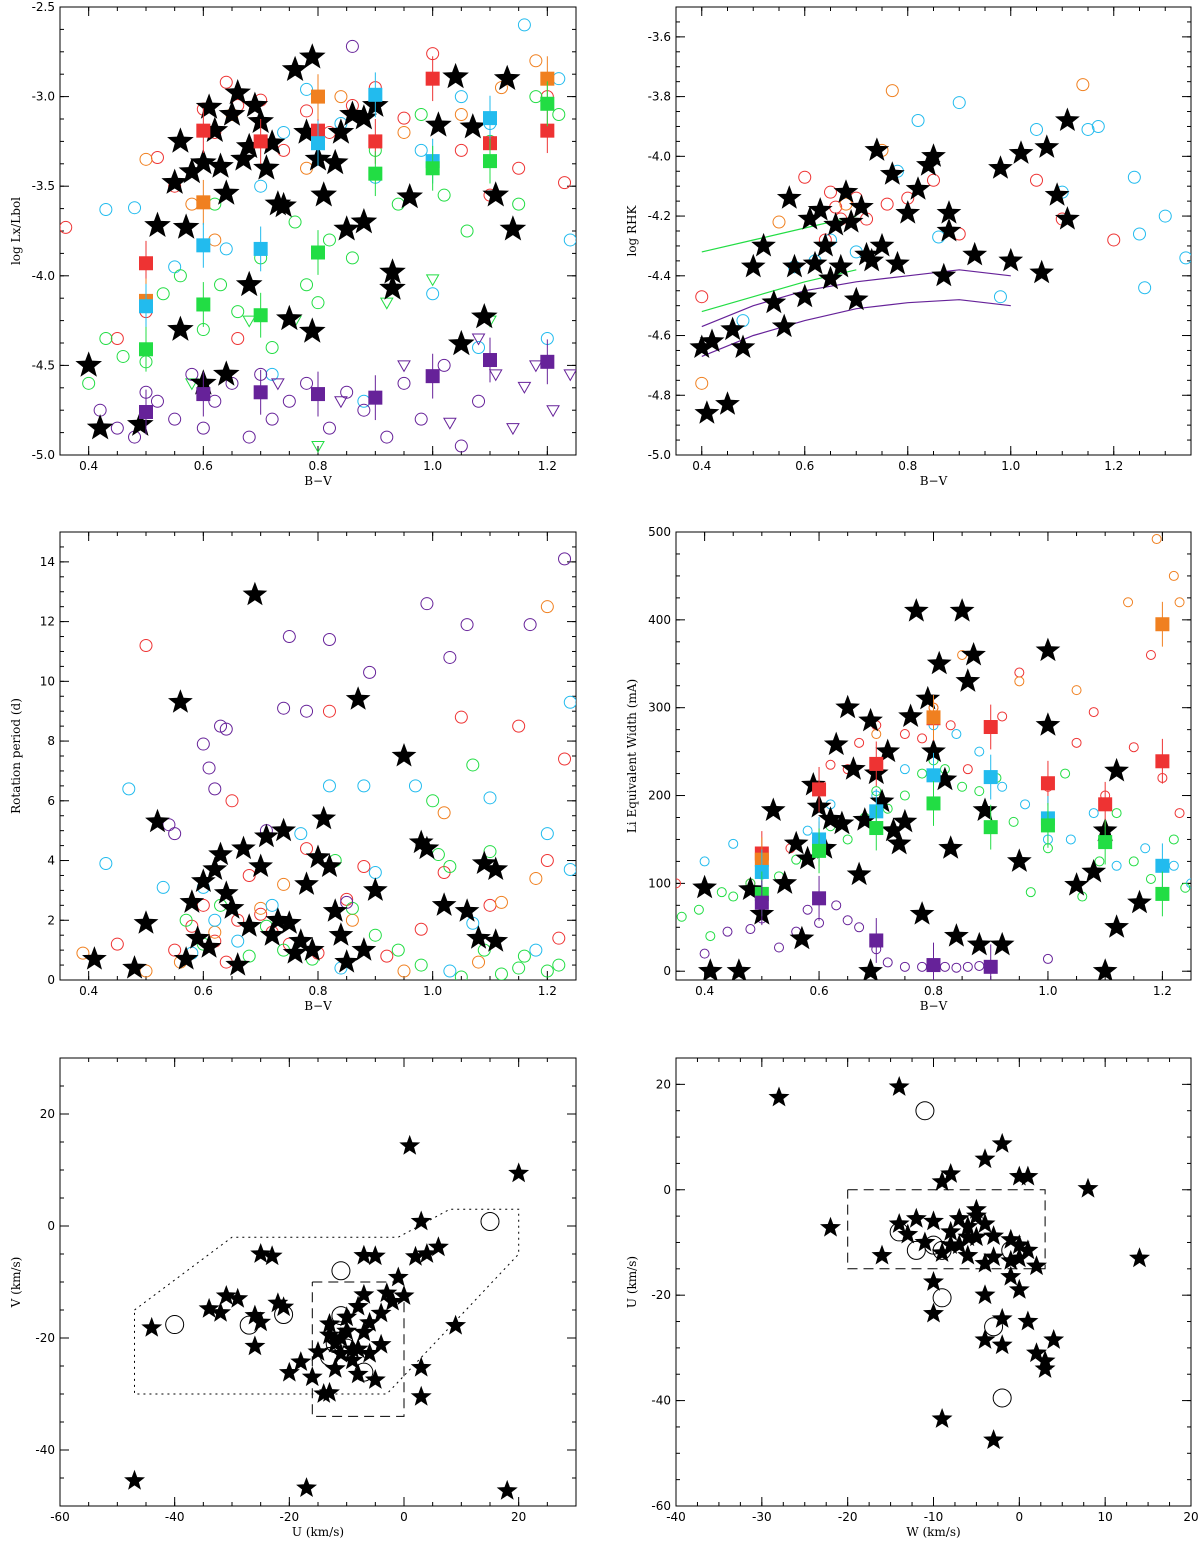  Describe the element at coordinates (88, 991) in the screenshot. I see `x-tick-label: 0.4` at that location.